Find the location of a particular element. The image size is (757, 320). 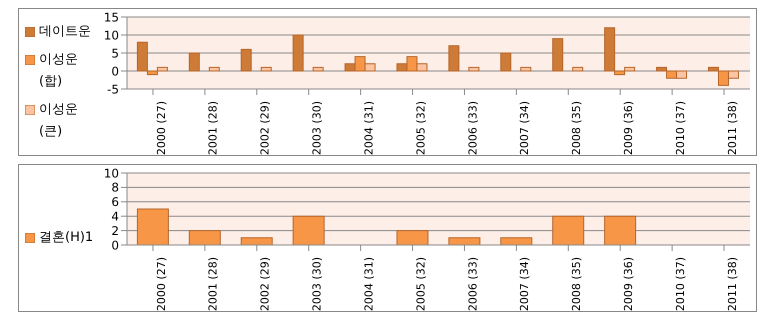

y-tick-label: 8 is located at coordinates (115, 187).